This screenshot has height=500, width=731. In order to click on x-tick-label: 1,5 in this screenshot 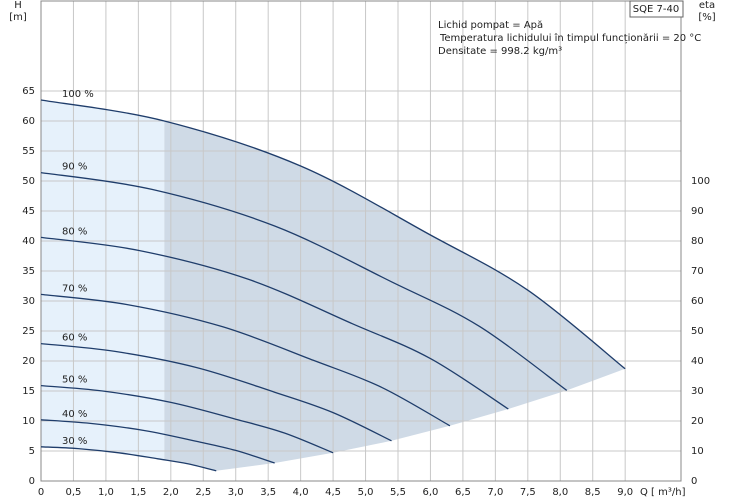, I will do `click(138, 492)`.